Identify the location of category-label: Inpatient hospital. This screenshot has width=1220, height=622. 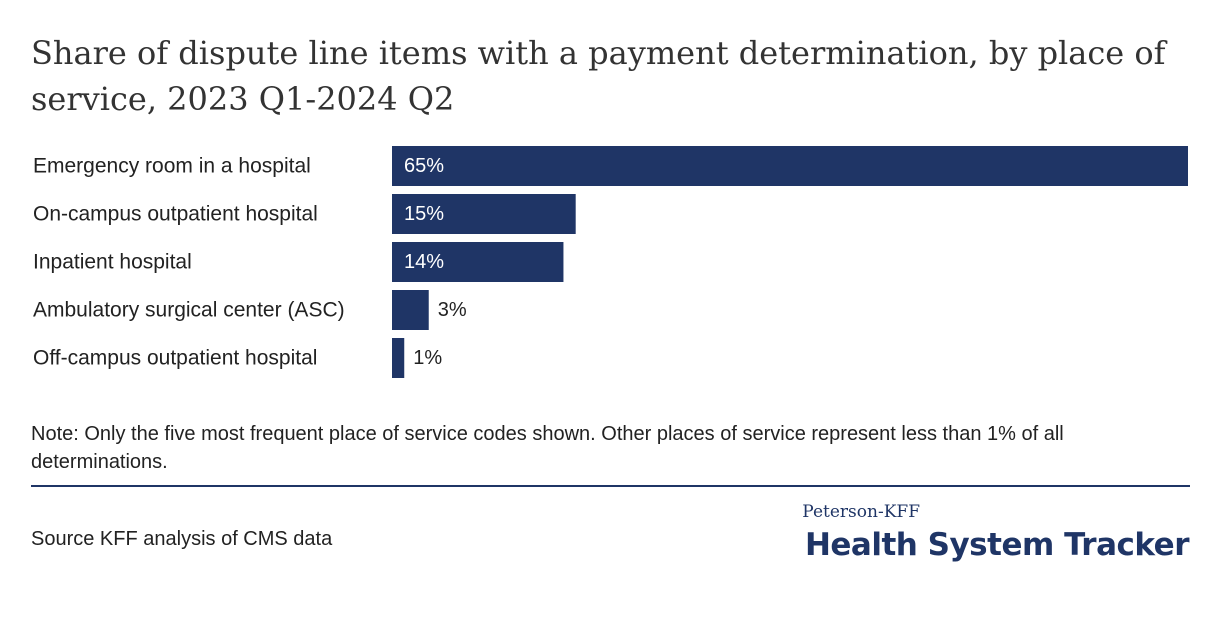
(112, 262).